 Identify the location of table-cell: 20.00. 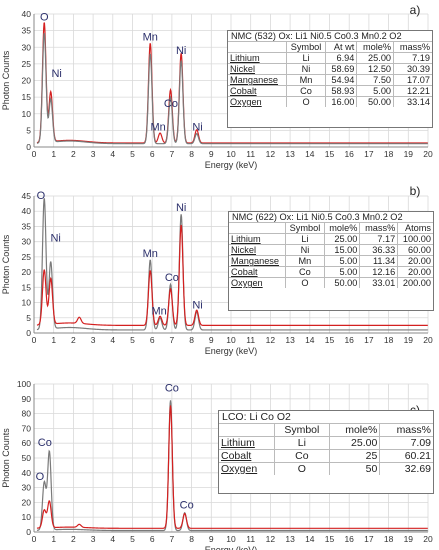
(415, 261).